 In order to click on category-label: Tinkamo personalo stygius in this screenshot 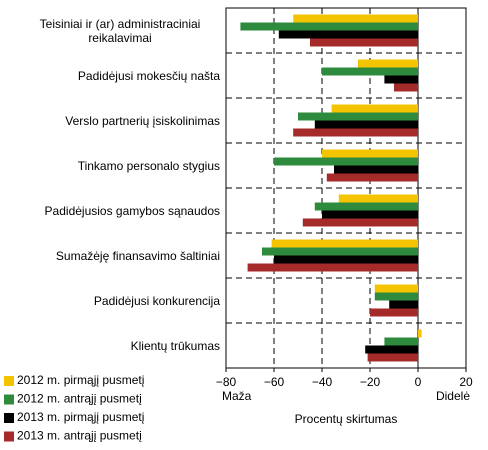, I will do `click(110, 165)`.